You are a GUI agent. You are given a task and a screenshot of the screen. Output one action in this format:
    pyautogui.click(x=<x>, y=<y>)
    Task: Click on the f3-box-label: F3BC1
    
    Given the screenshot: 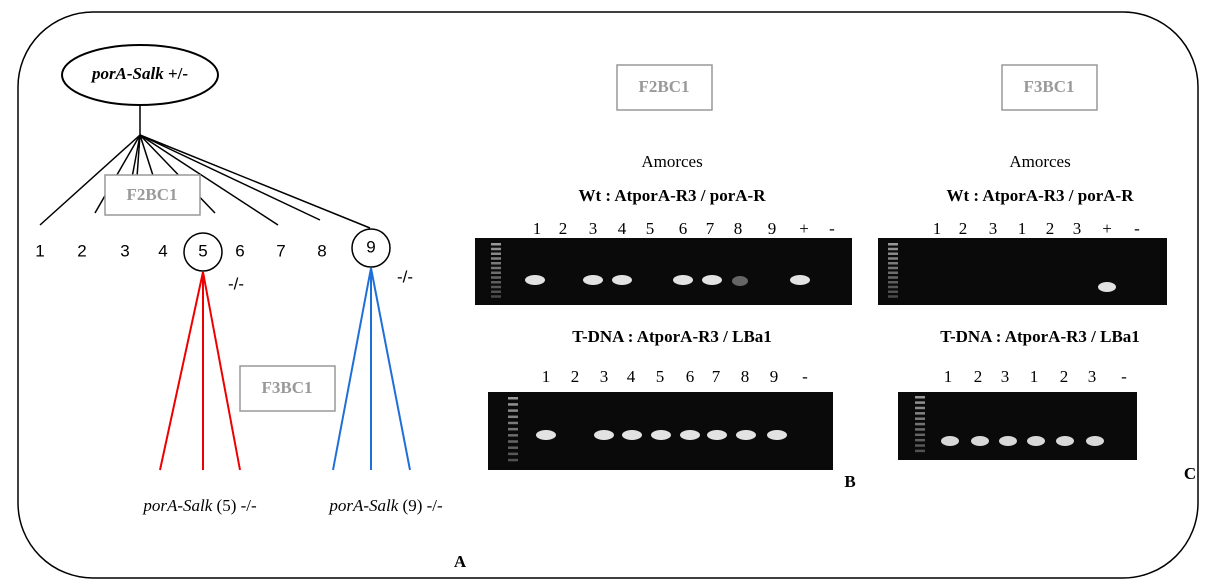 What is the action you would take?
    pyautogui.click(x=287, y=387)
    